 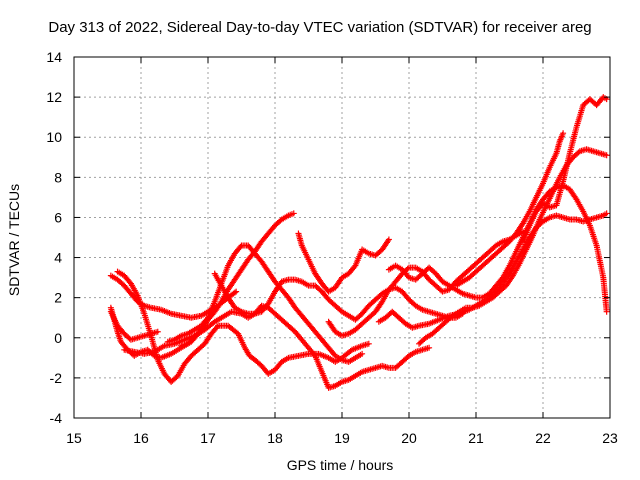 What do you see at coordinates (58, 298) in the screenshot?
I see `y-tick-label: 2` at bounding box center [58, 298].